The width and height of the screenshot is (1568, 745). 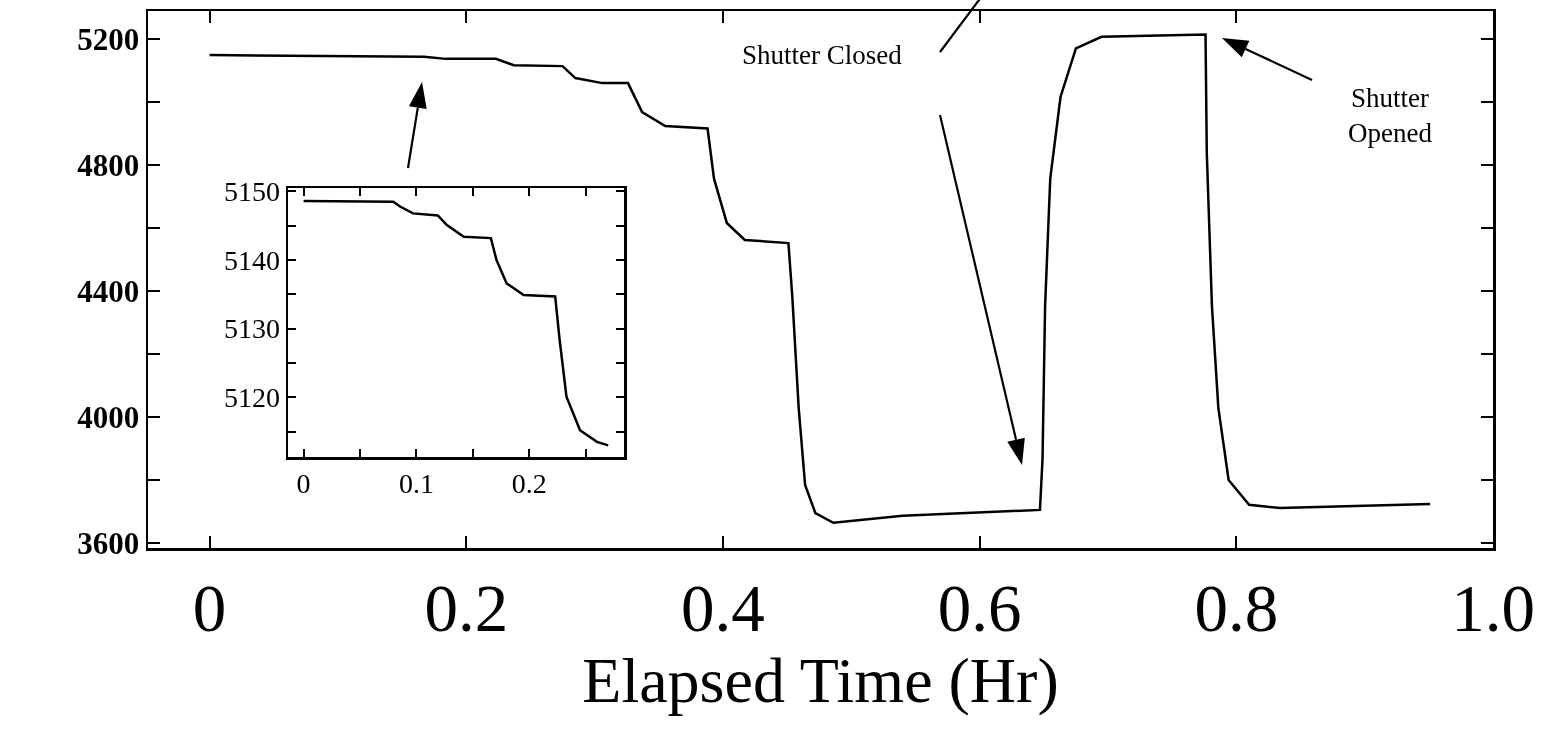 What do you see at coordinates (822, 55) in the screenshot?
I see `annotation: Shutter Closed` at bounding box center [822, 55].